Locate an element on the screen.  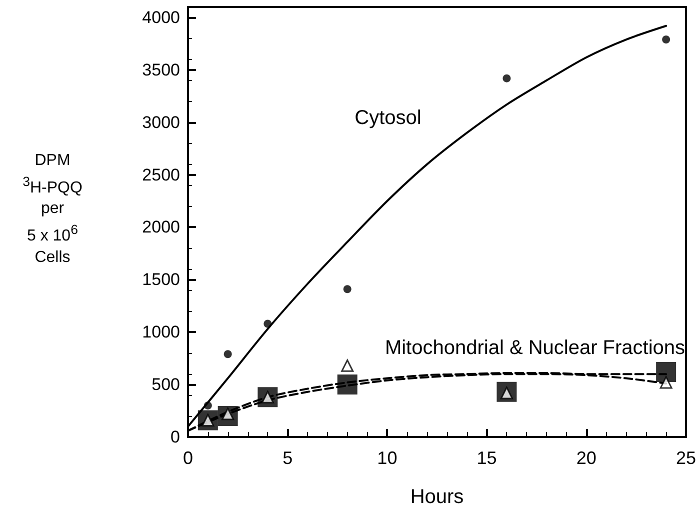
y-tick-label: 500 is located at coordinates (166, 384).